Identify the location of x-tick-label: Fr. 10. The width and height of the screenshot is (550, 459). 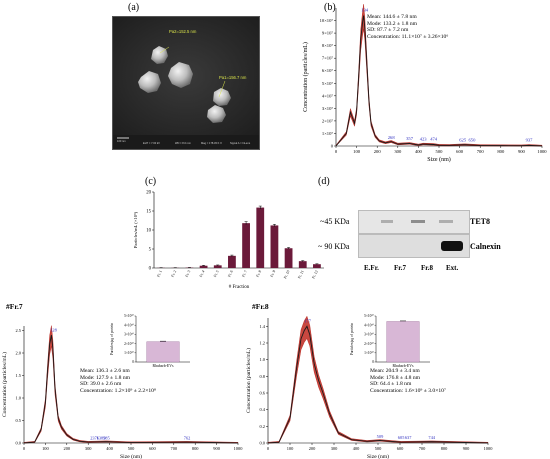
(286, 275).